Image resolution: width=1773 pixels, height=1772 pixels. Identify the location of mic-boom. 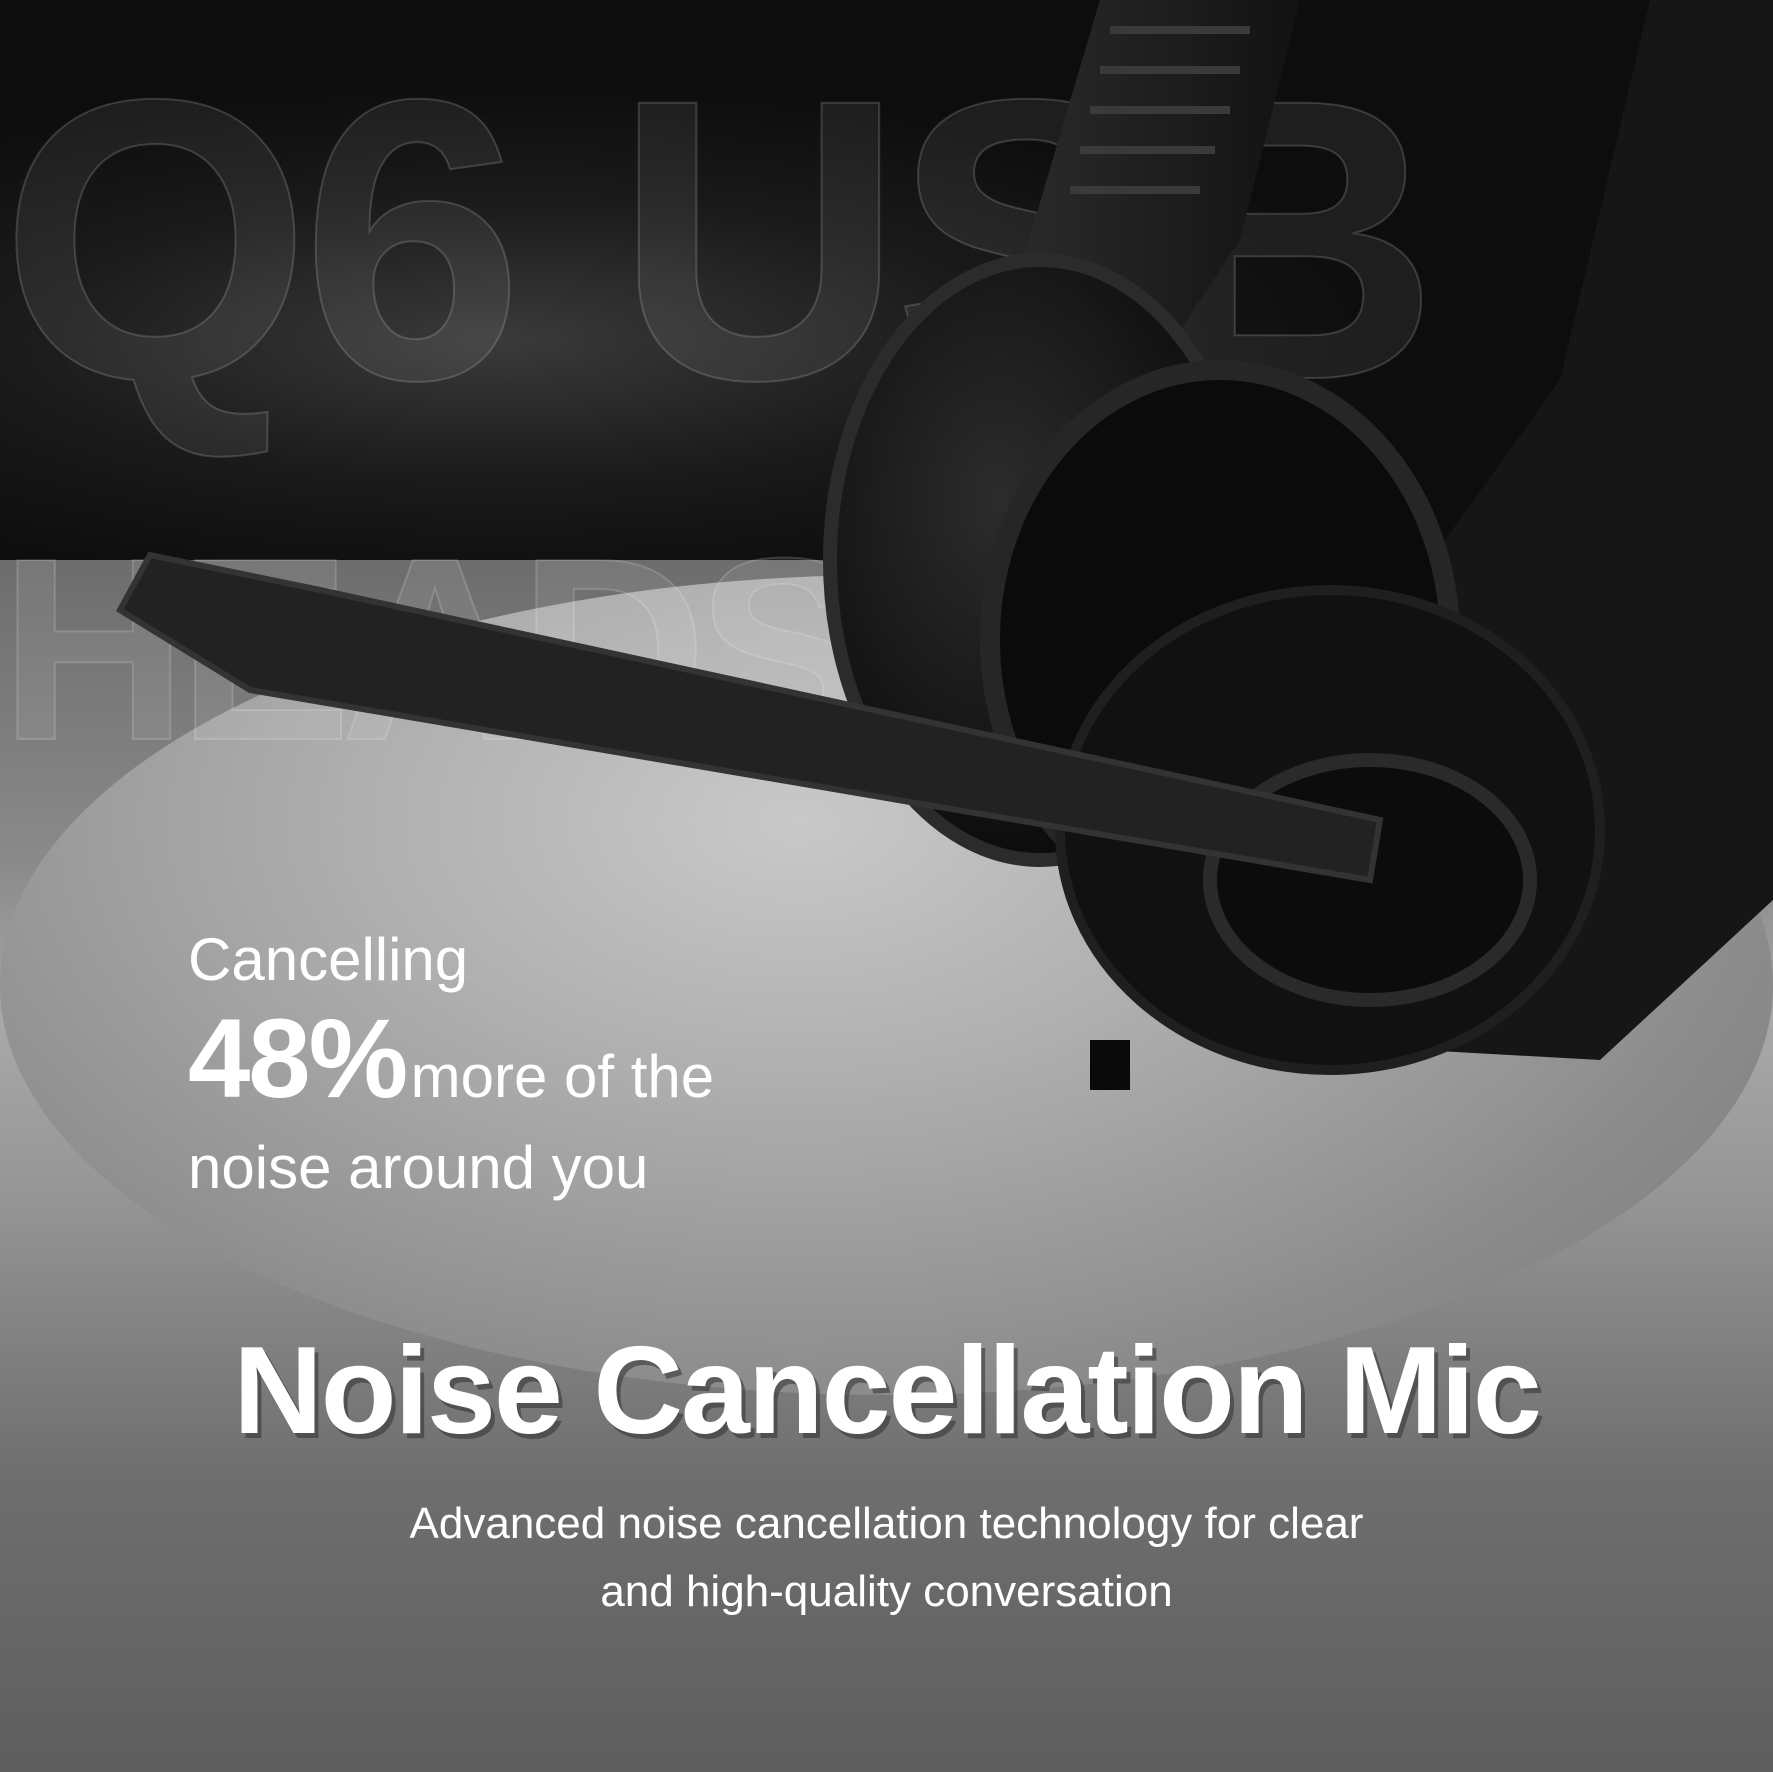
(750, 717).